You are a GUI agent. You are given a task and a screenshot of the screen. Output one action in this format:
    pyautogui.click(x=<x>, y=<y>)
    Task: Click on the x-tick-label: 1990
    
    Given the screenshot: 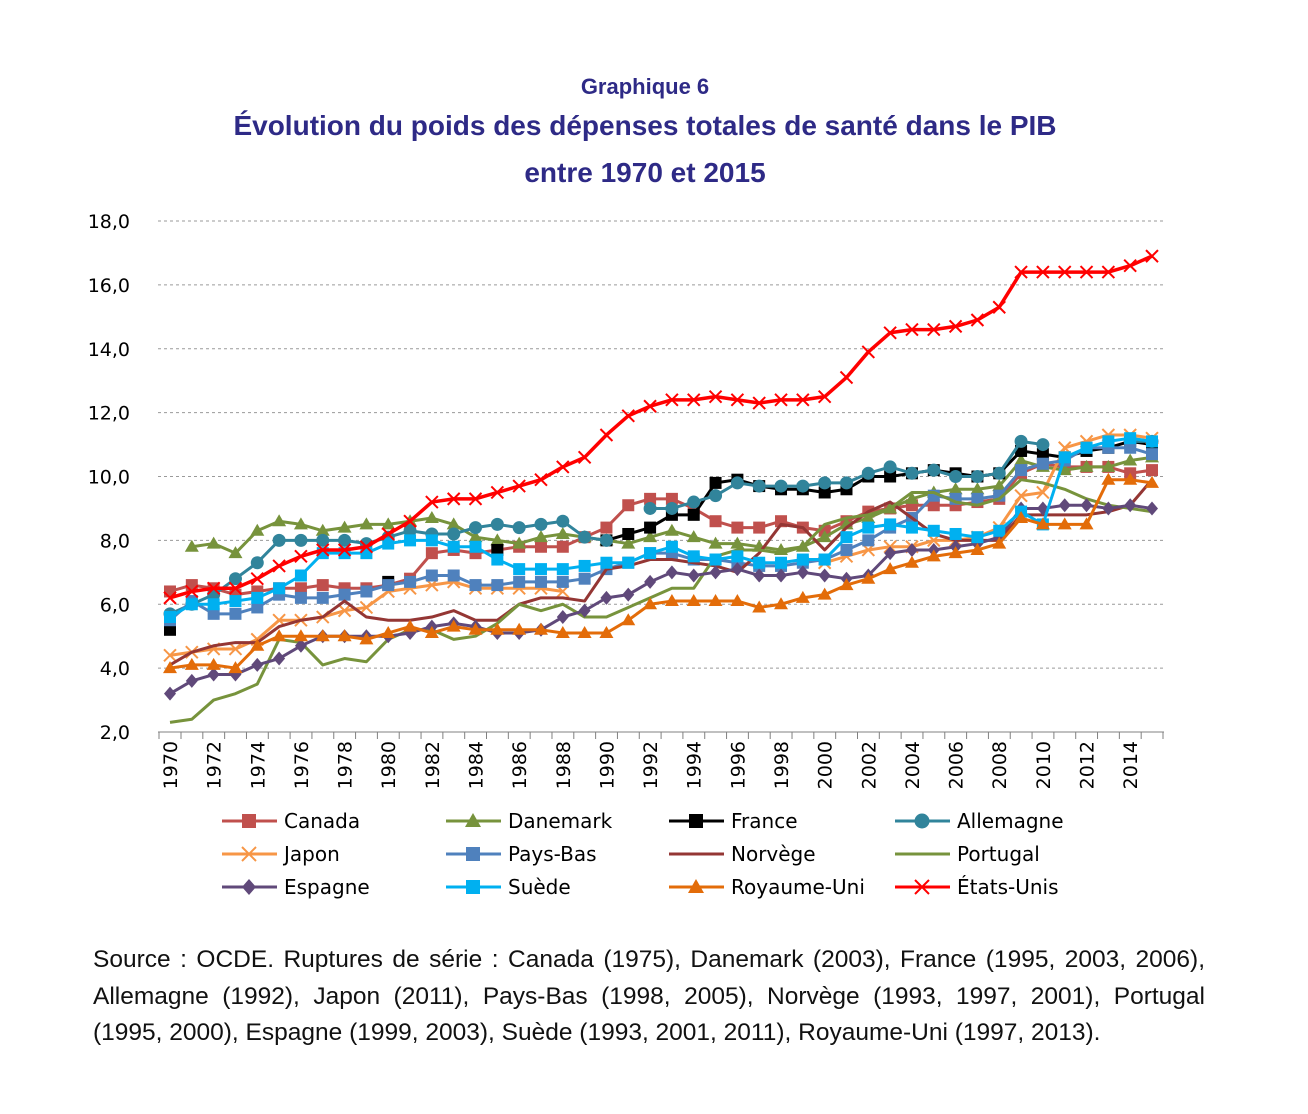 What is the action you would take?
    pyautogui.click(x=607, y=765)
    